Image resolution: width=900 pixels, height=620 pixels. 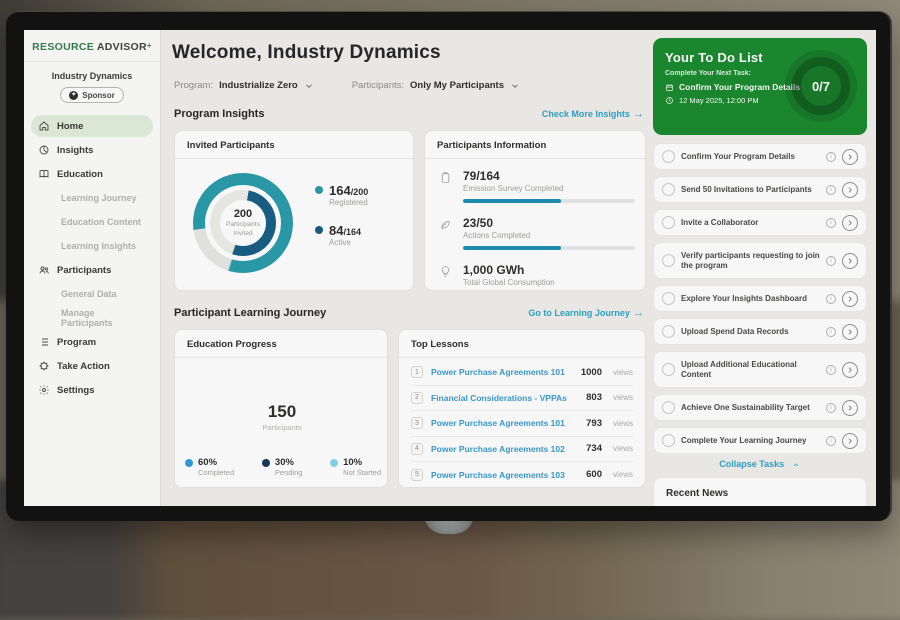 What do you see at coordinates (289, 462) in the screenshot?
I see `legend-pct: 30%` at bounding box center [289, 462].